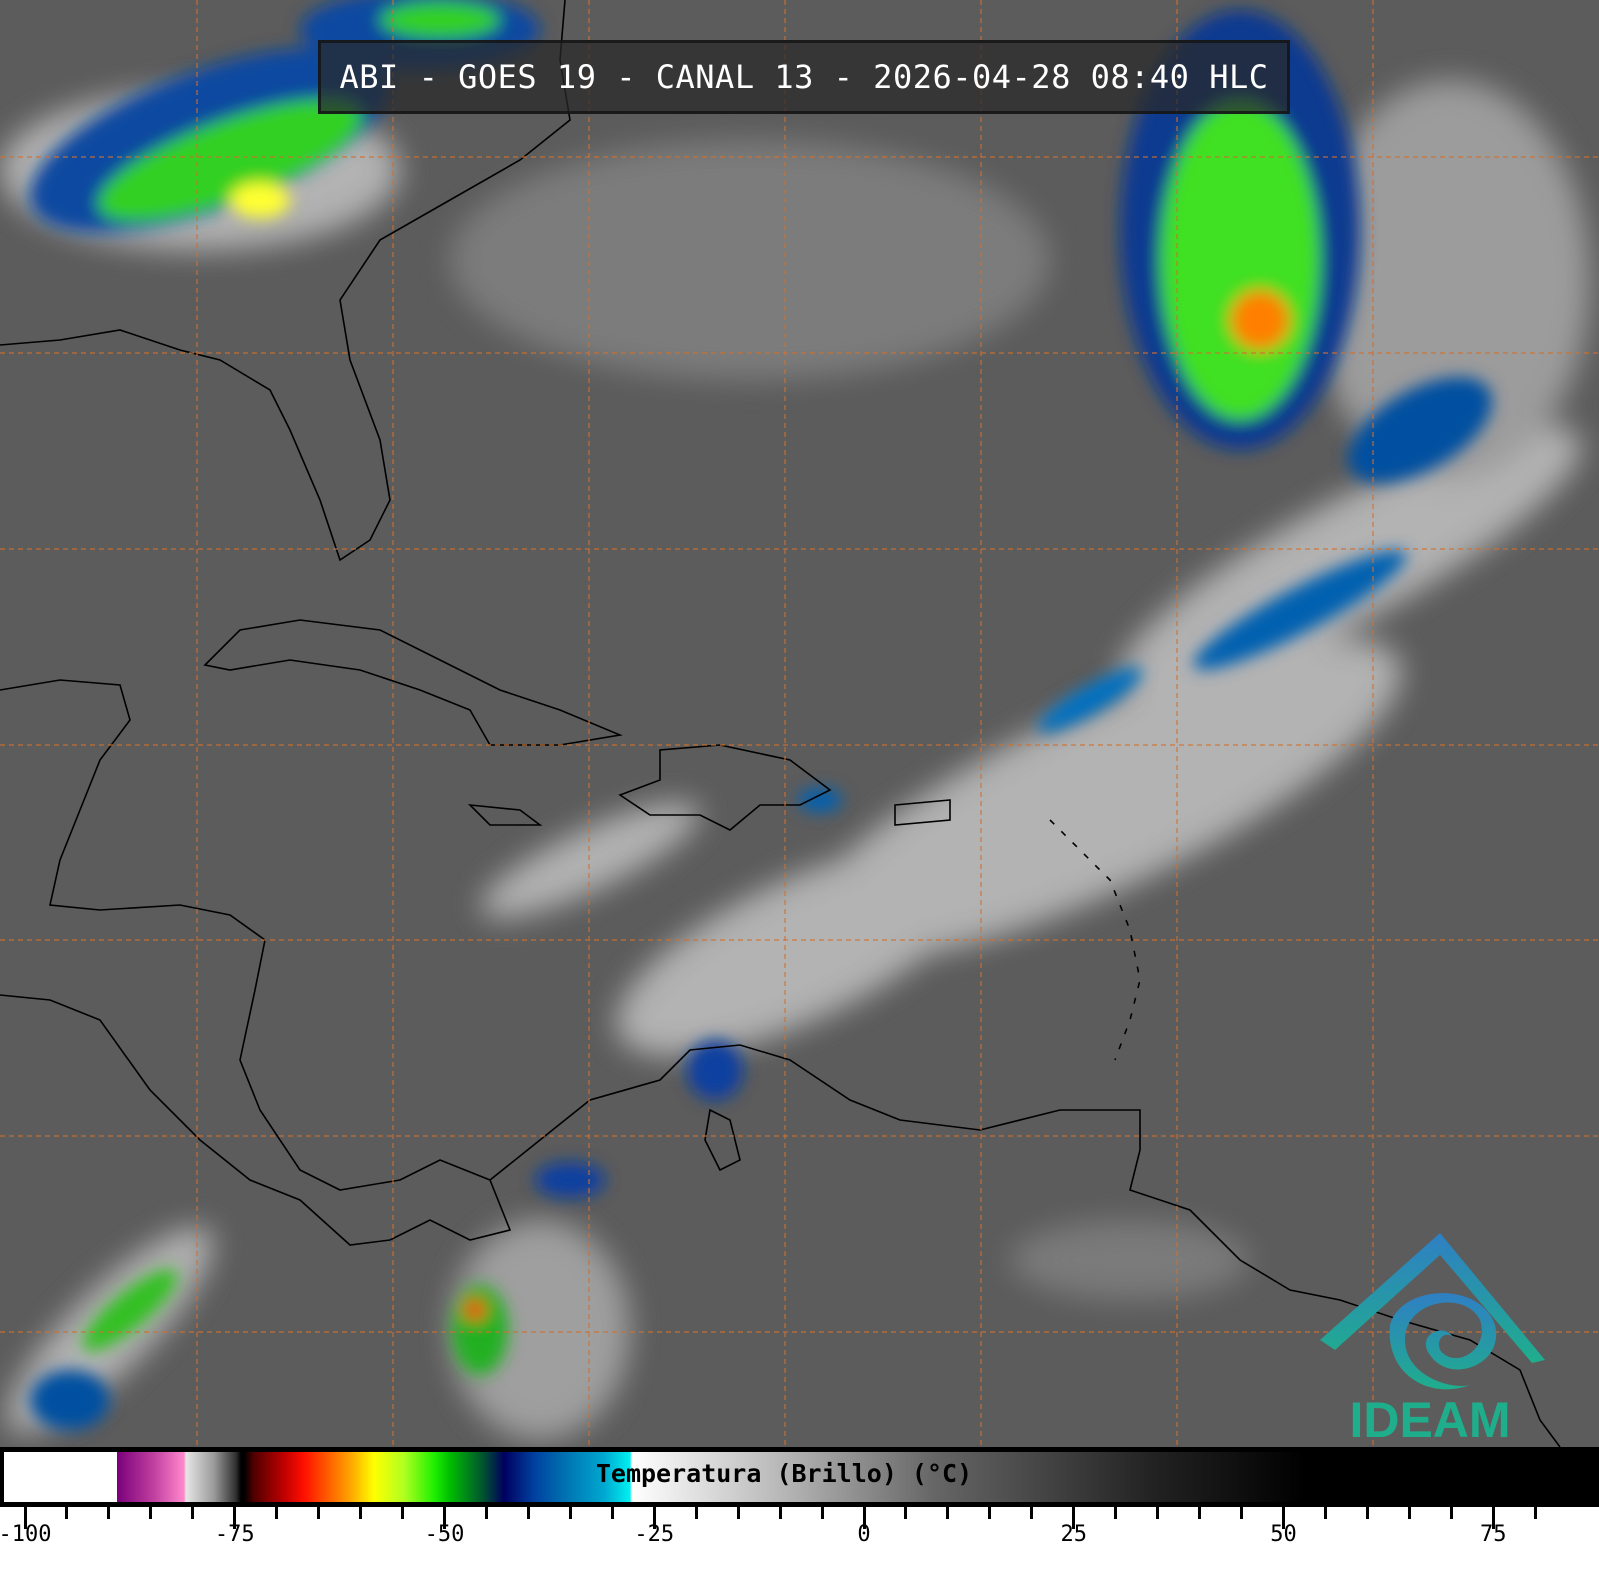 The width and height of the screenshot is (1599, 1577). I want to click on colorbar-gradient, so click(801, 1477).